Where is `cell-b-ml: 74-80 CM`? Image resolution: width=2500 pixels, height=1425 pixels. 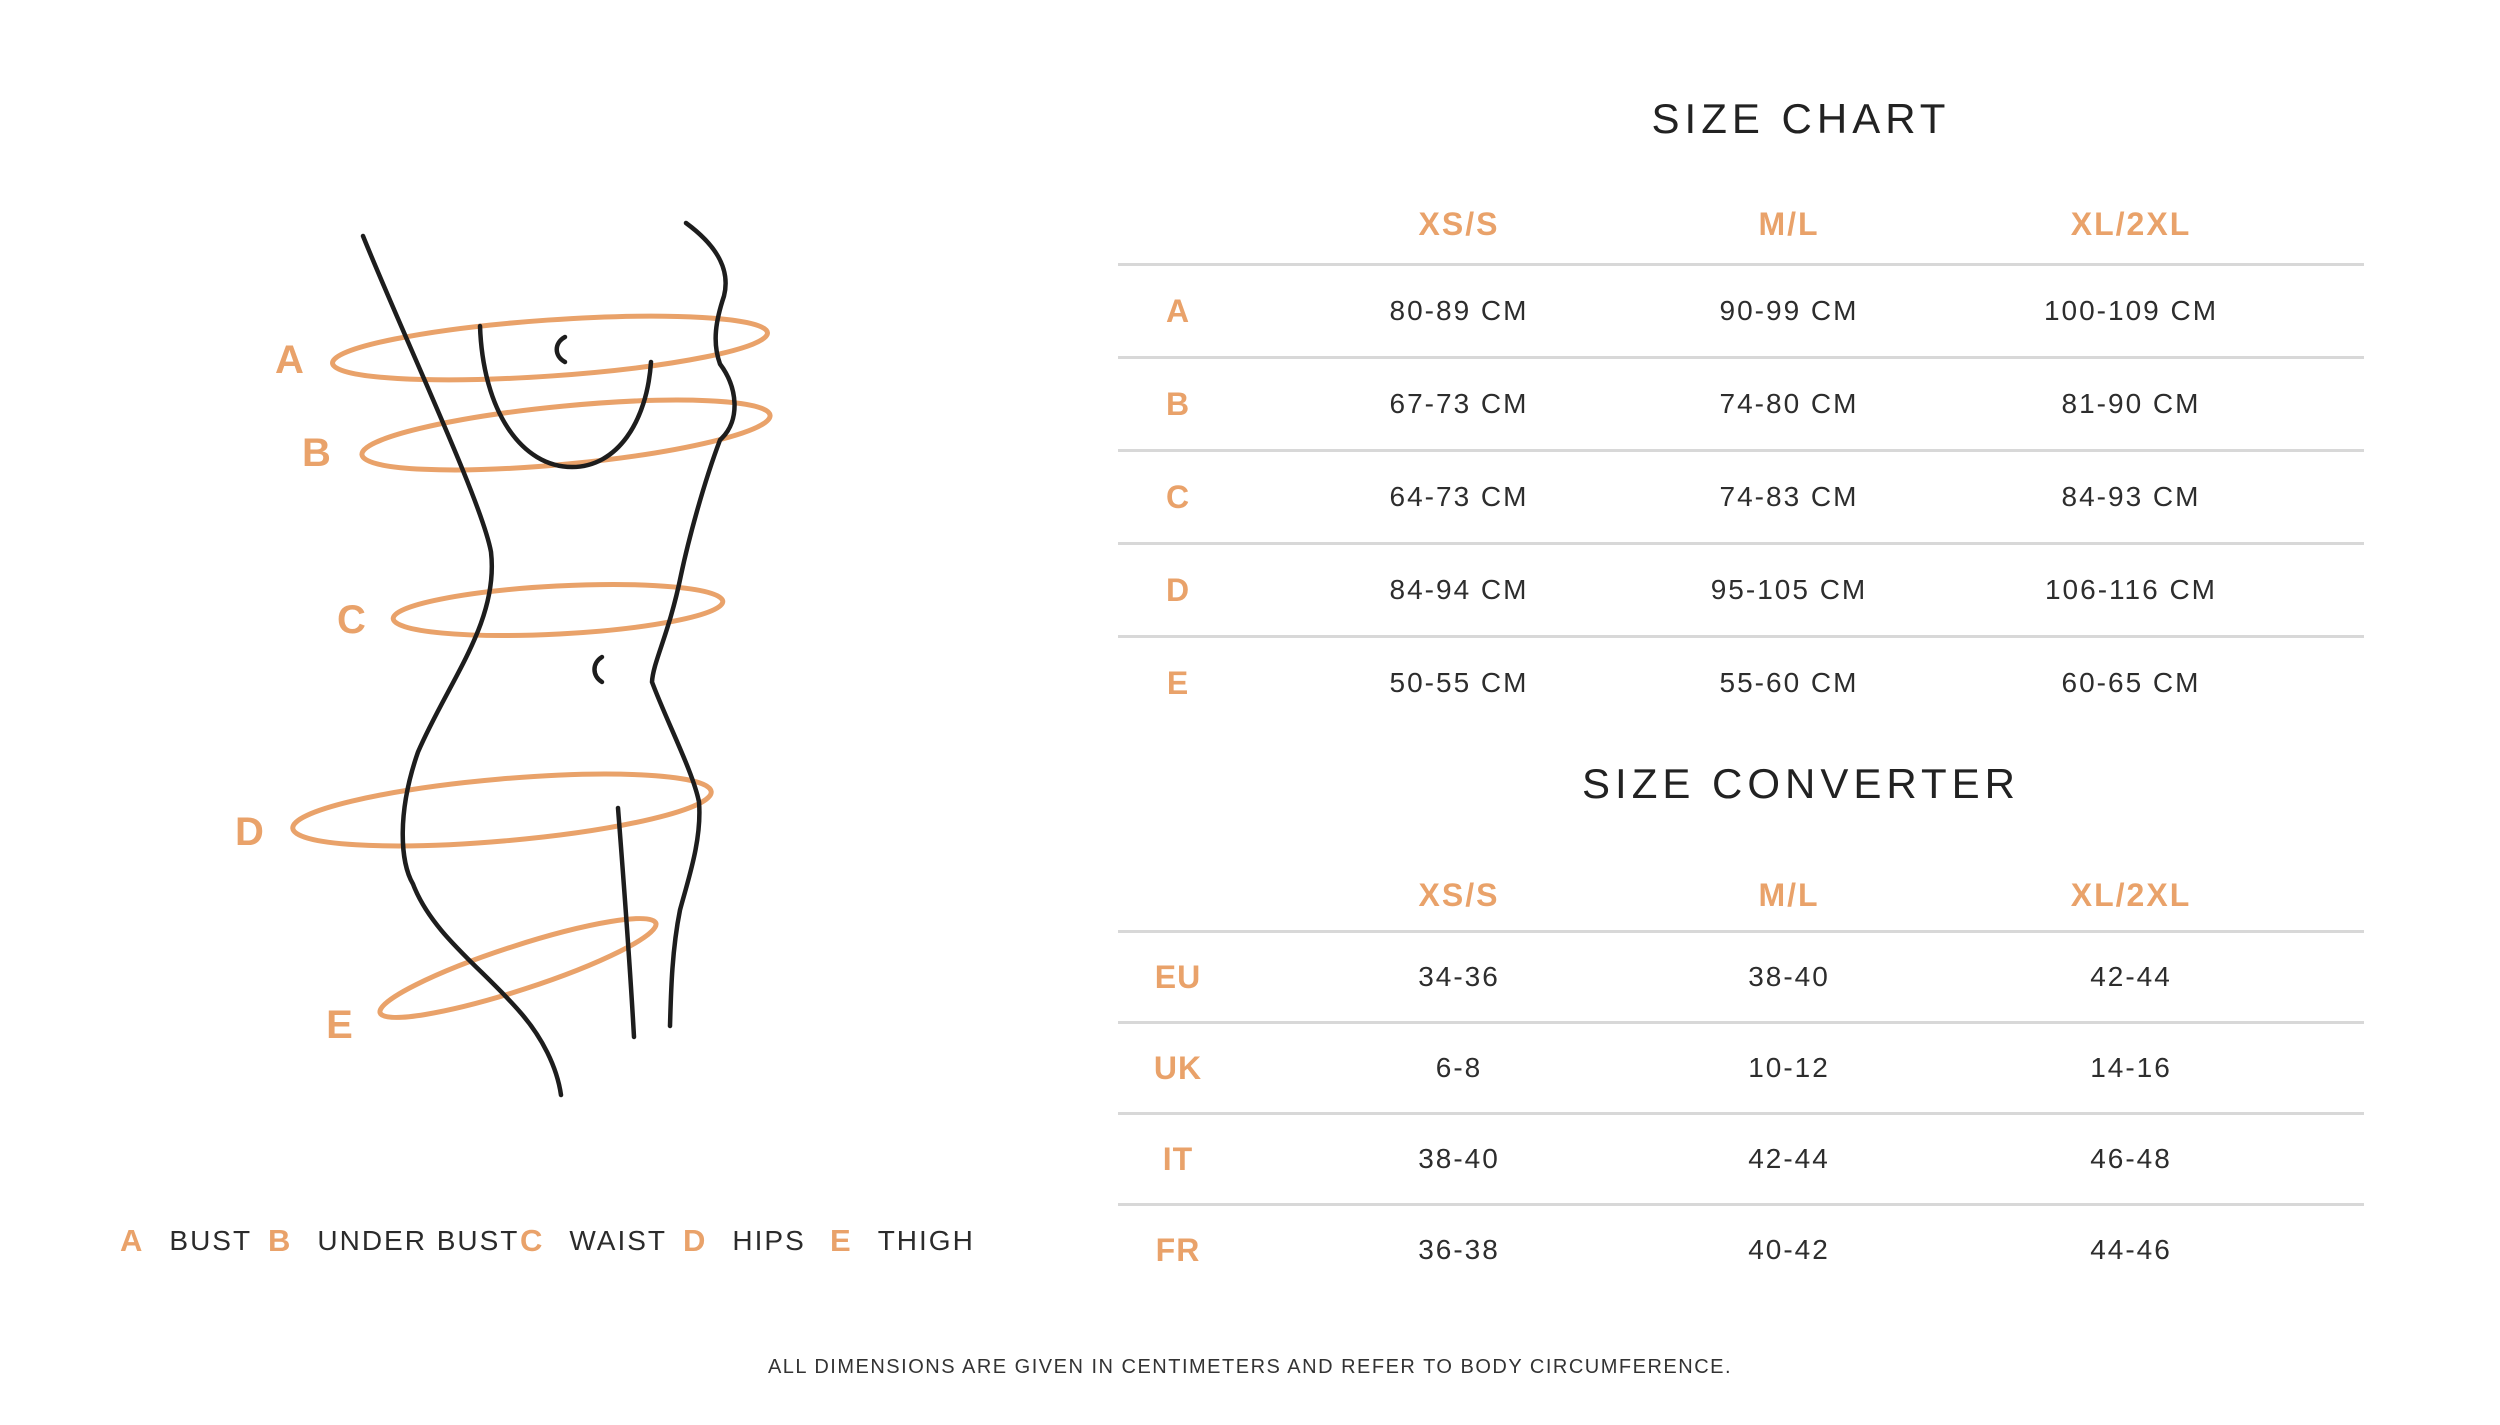
cell-b-ml: 74-80 CM is located at coordinates (1789, 403).